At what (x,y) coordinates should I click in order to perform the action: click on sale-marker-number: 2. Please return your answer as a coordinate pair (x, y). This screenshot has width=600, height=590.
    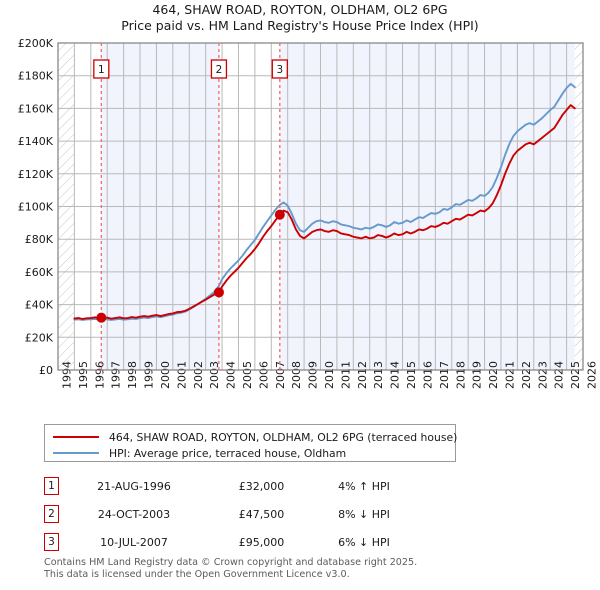
    Looking at the image, I should click on (219, 70).